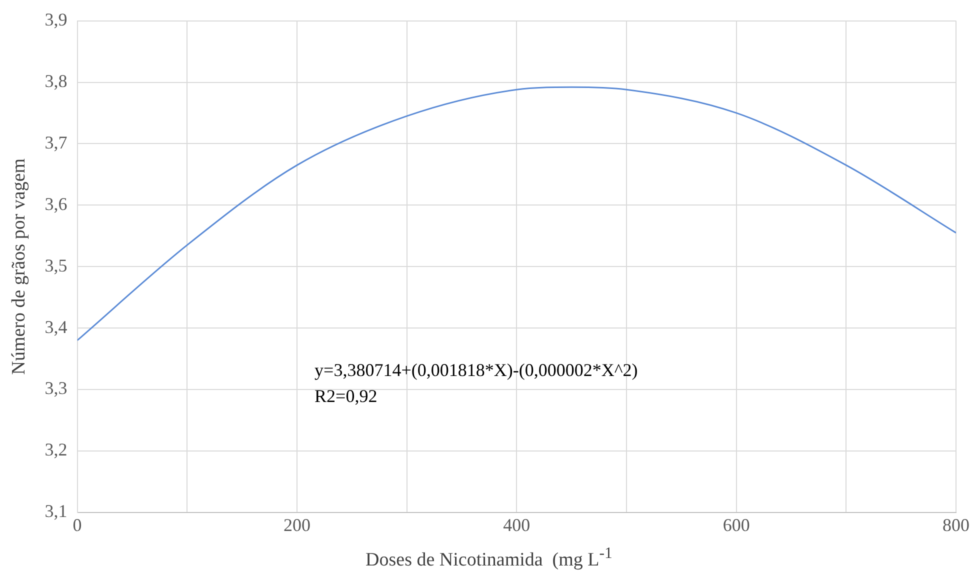 The width and height of the screenshot is (978, 580). Describe the element at coordinates (296, 524) in the screenshot. I see `x-tick-label: 200` at that location.